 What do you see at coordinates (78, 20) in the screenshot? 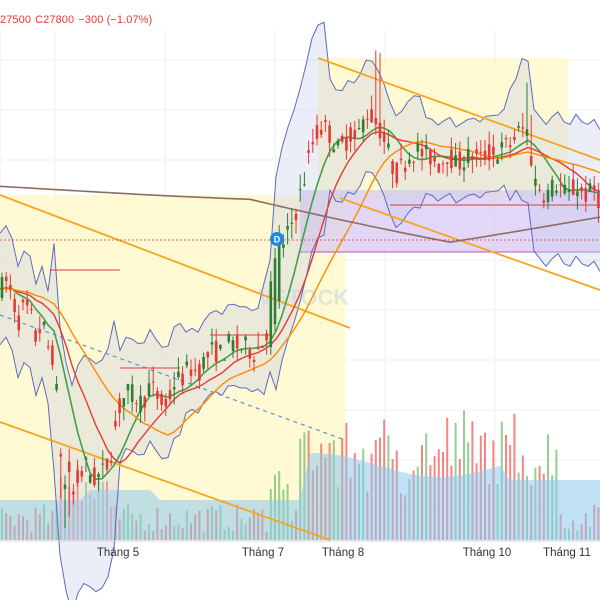
I see `ohlc-legend: 27500 C27800 −300 (−1.07%)` at bounding box center [78, 20].